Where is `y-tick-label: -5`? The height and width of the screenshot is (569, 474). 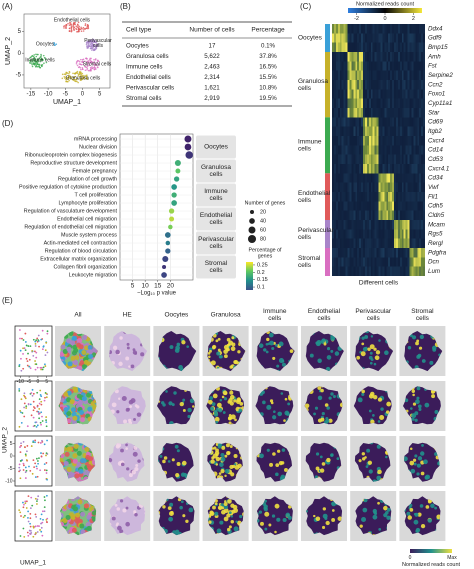
y-tick-label: -5 is located at coordinates (19, 76).